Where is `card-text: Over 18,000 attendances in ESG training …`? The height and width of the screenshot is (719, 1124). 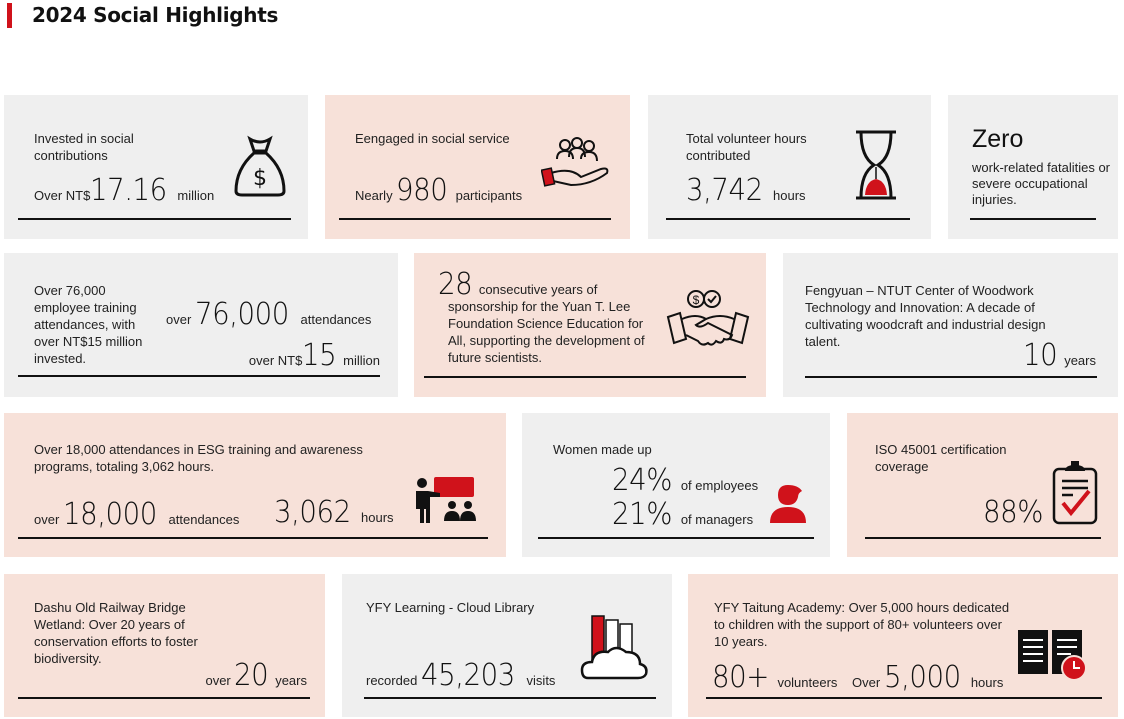 card-text: Over 18,000 attendances in ESG training … is located at coordinates (198, 458).